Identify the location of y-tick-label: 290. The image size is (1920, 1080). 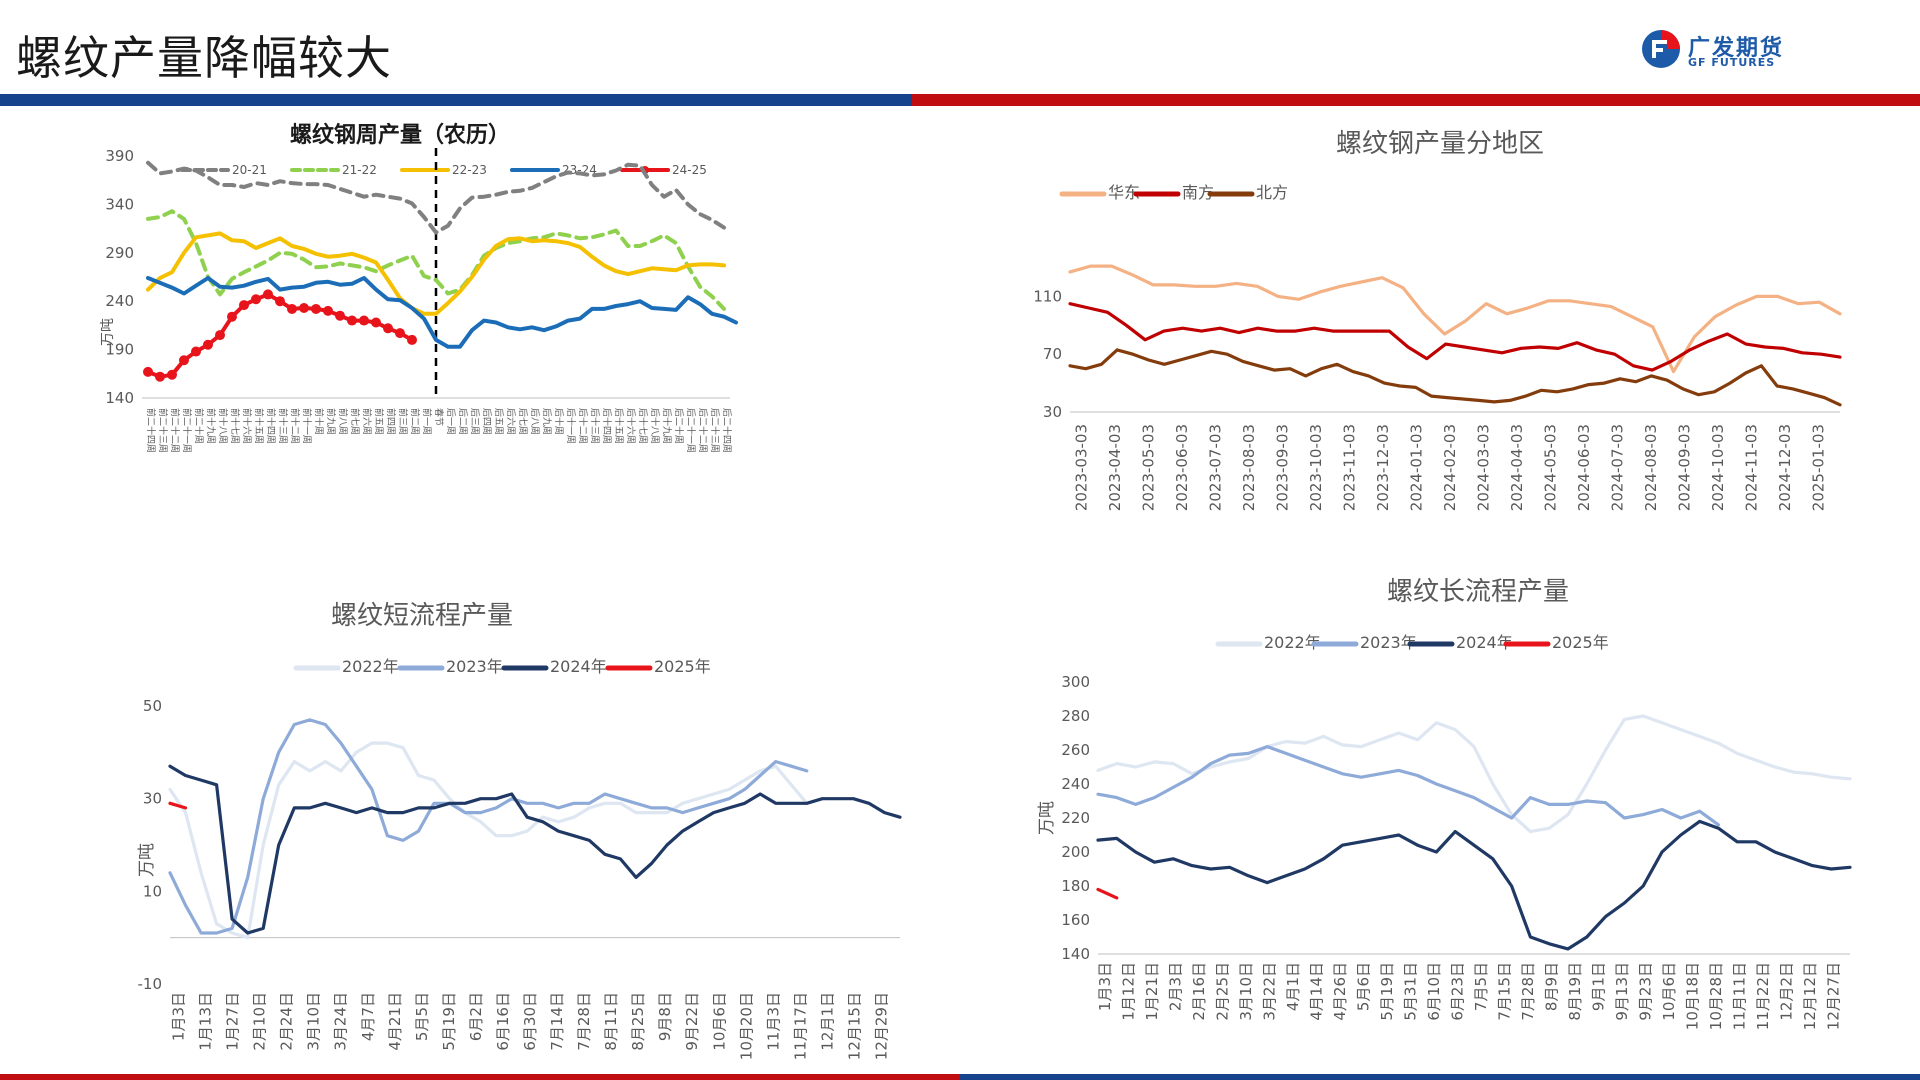
(119, 253).